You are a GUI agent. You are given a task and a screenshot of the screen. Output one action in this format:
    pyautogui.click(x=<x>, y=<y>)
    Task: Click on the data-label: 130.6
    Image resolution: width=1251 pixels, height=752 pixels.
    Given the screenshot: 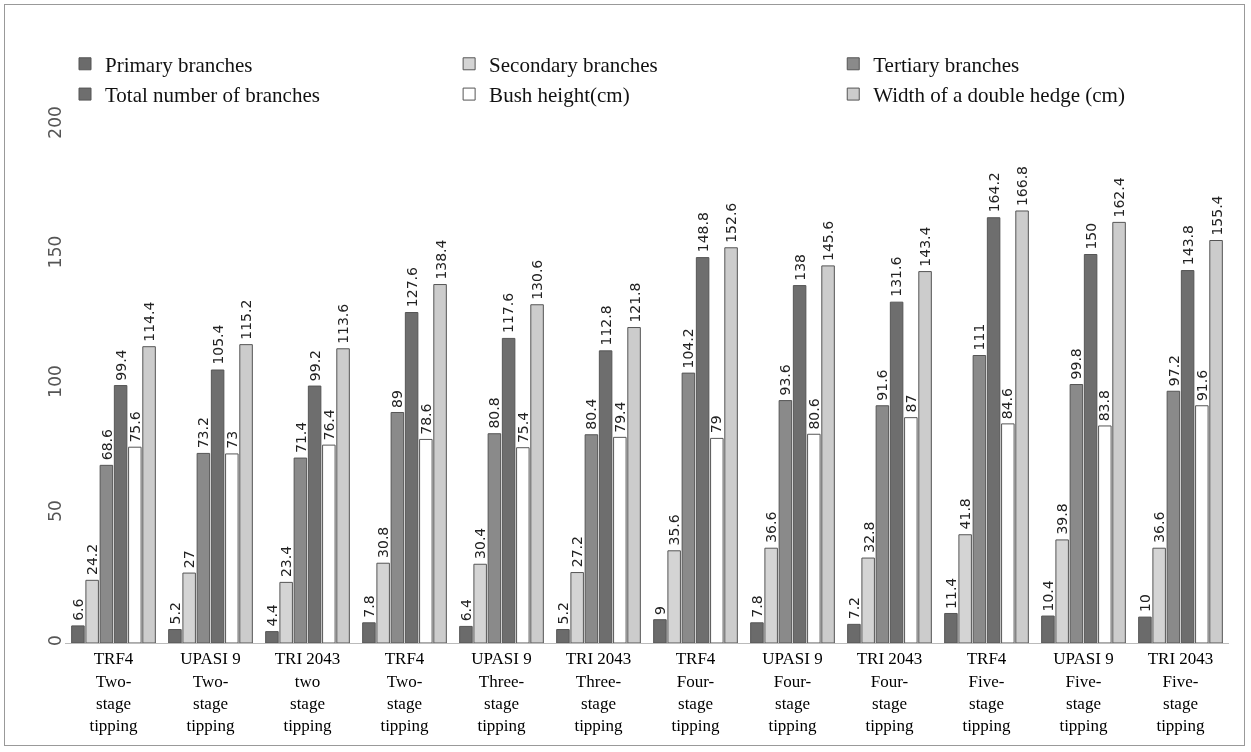 What is the action you would take?
    pyautogui.click(x=537, y=279)
    